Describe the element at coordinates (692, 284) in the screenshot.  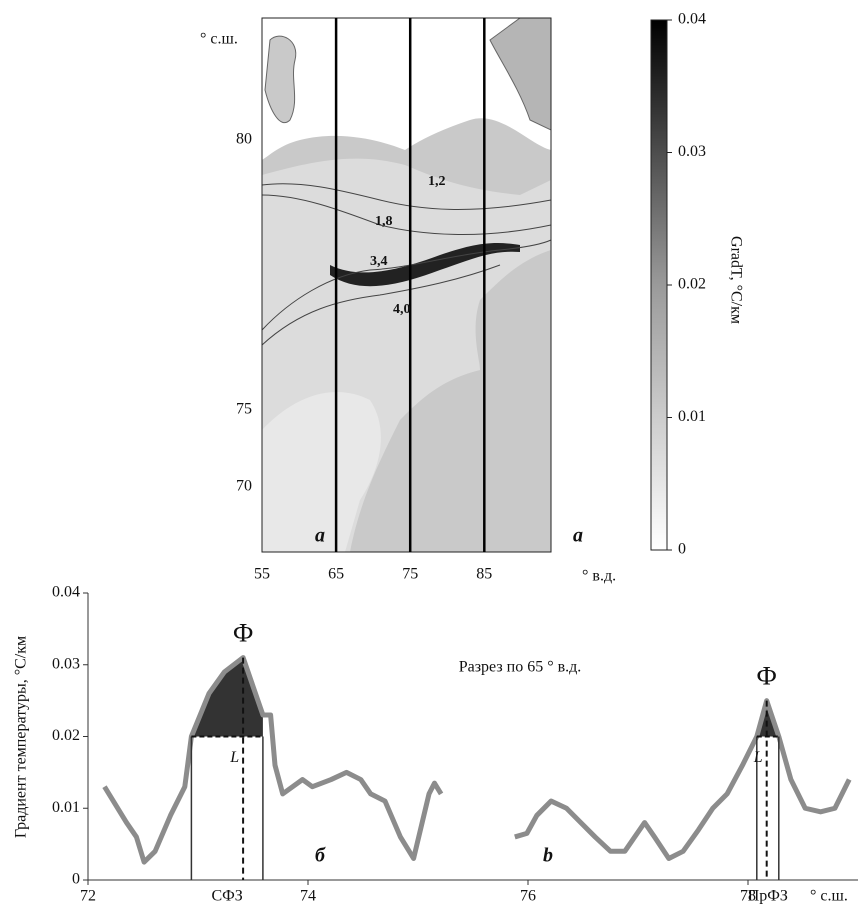
I see `colorbar-tick-label: 0.02` at that location.